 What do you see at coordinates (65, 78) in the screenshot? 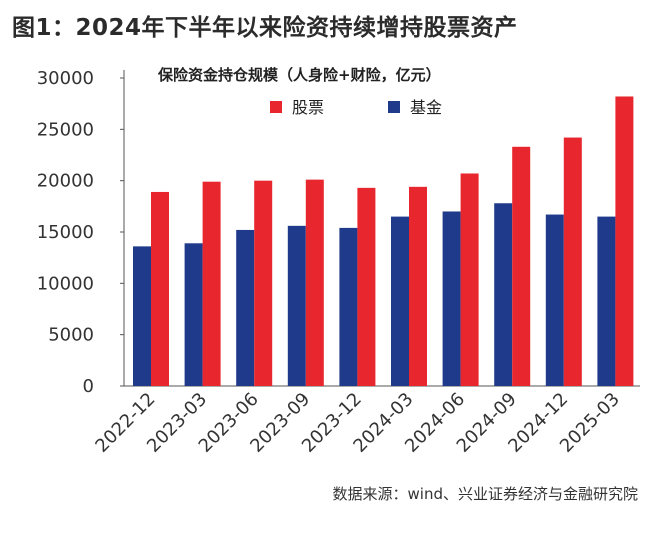
I see `y-tick-label: 30000` at bounding box center [65, 78].